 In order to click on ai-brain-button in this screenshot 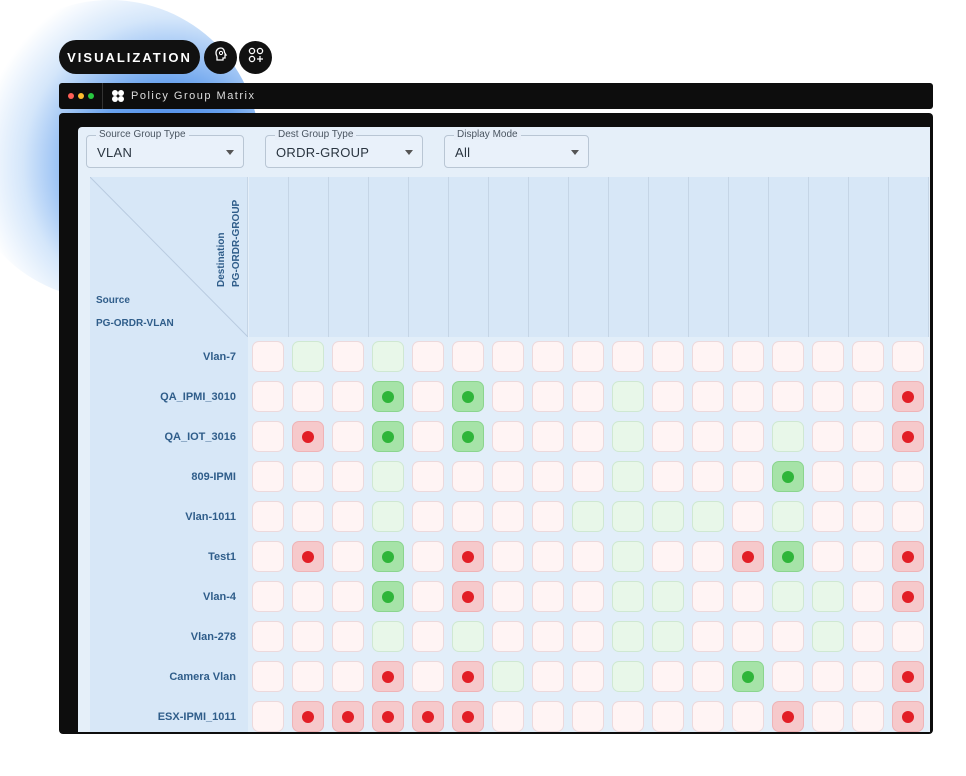, I will do `click(220, 57)`.